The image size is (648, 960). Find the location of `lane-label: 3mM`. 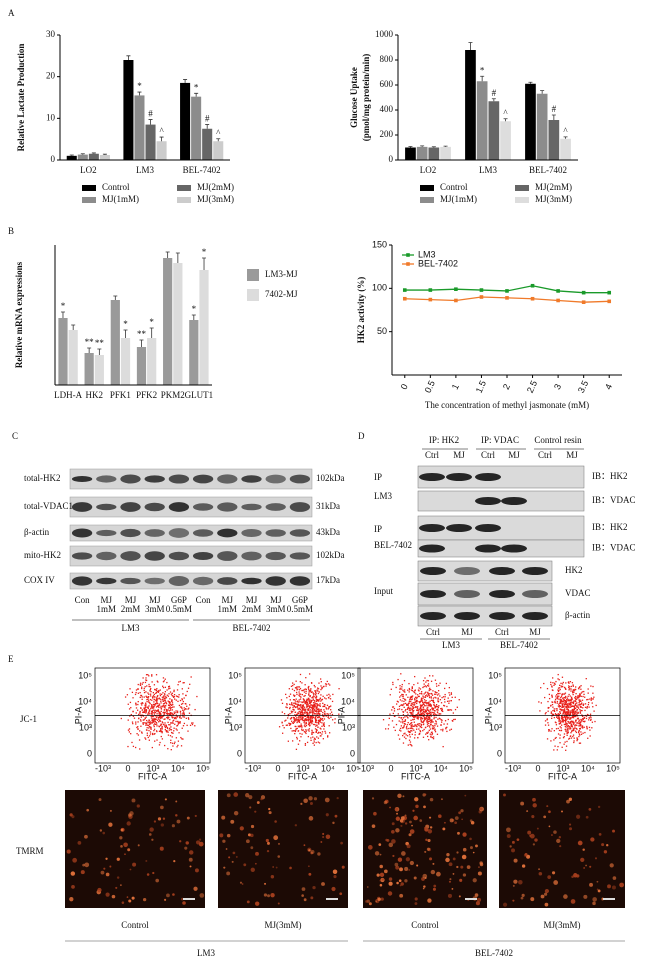

lane-label: 3mM is located at coordinates (155, 609).